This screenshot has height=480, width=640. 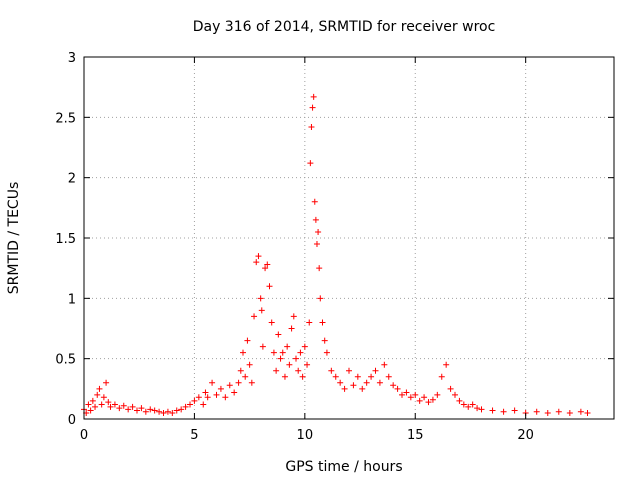 I want to click on y-tick-label: 2.5, so click(x=65, y=118).